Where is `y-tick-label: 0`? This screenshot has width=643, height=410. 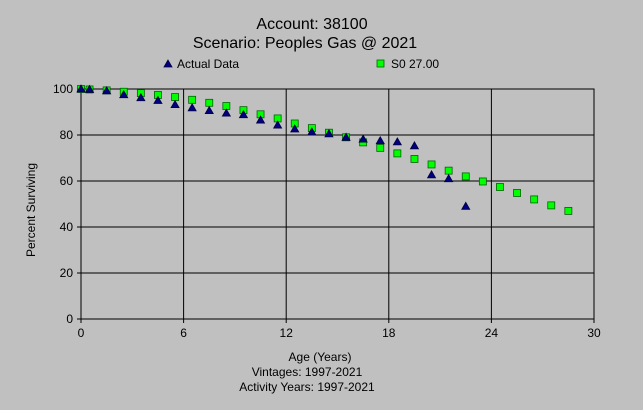 y-tick-label: 0 is located at coordinates (69, 319).